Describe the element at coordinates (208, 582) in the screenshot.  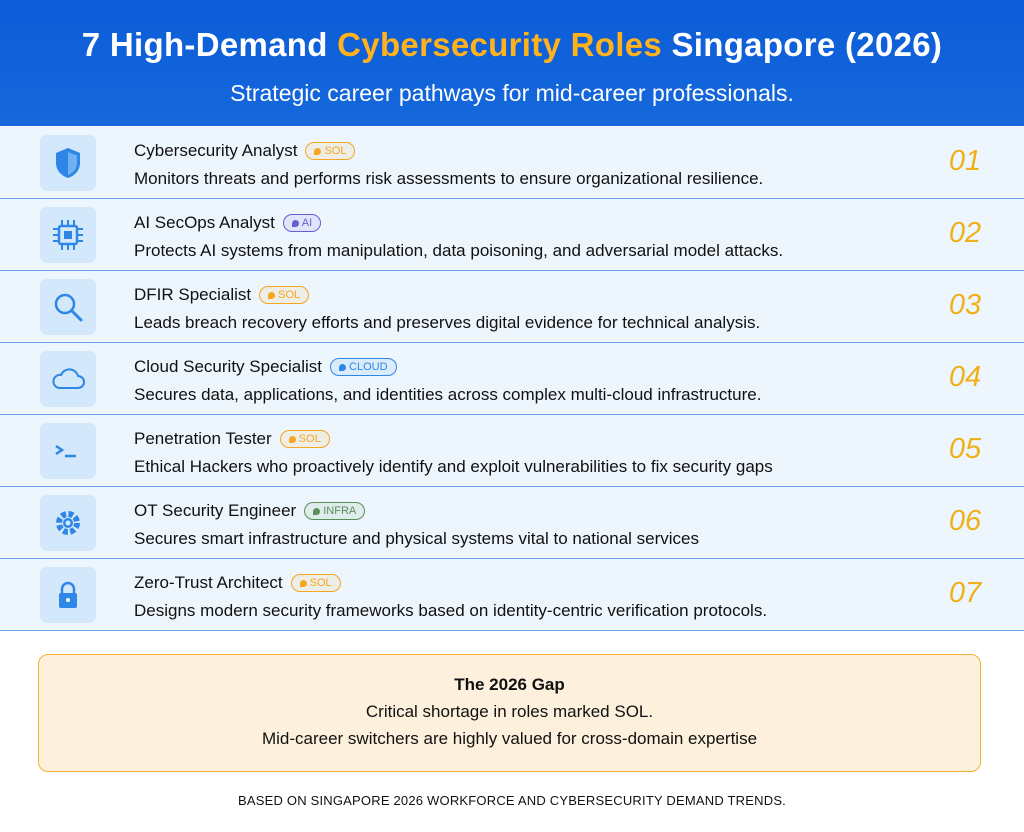
I see `role-title: Zero-Trust Architect` at that location.